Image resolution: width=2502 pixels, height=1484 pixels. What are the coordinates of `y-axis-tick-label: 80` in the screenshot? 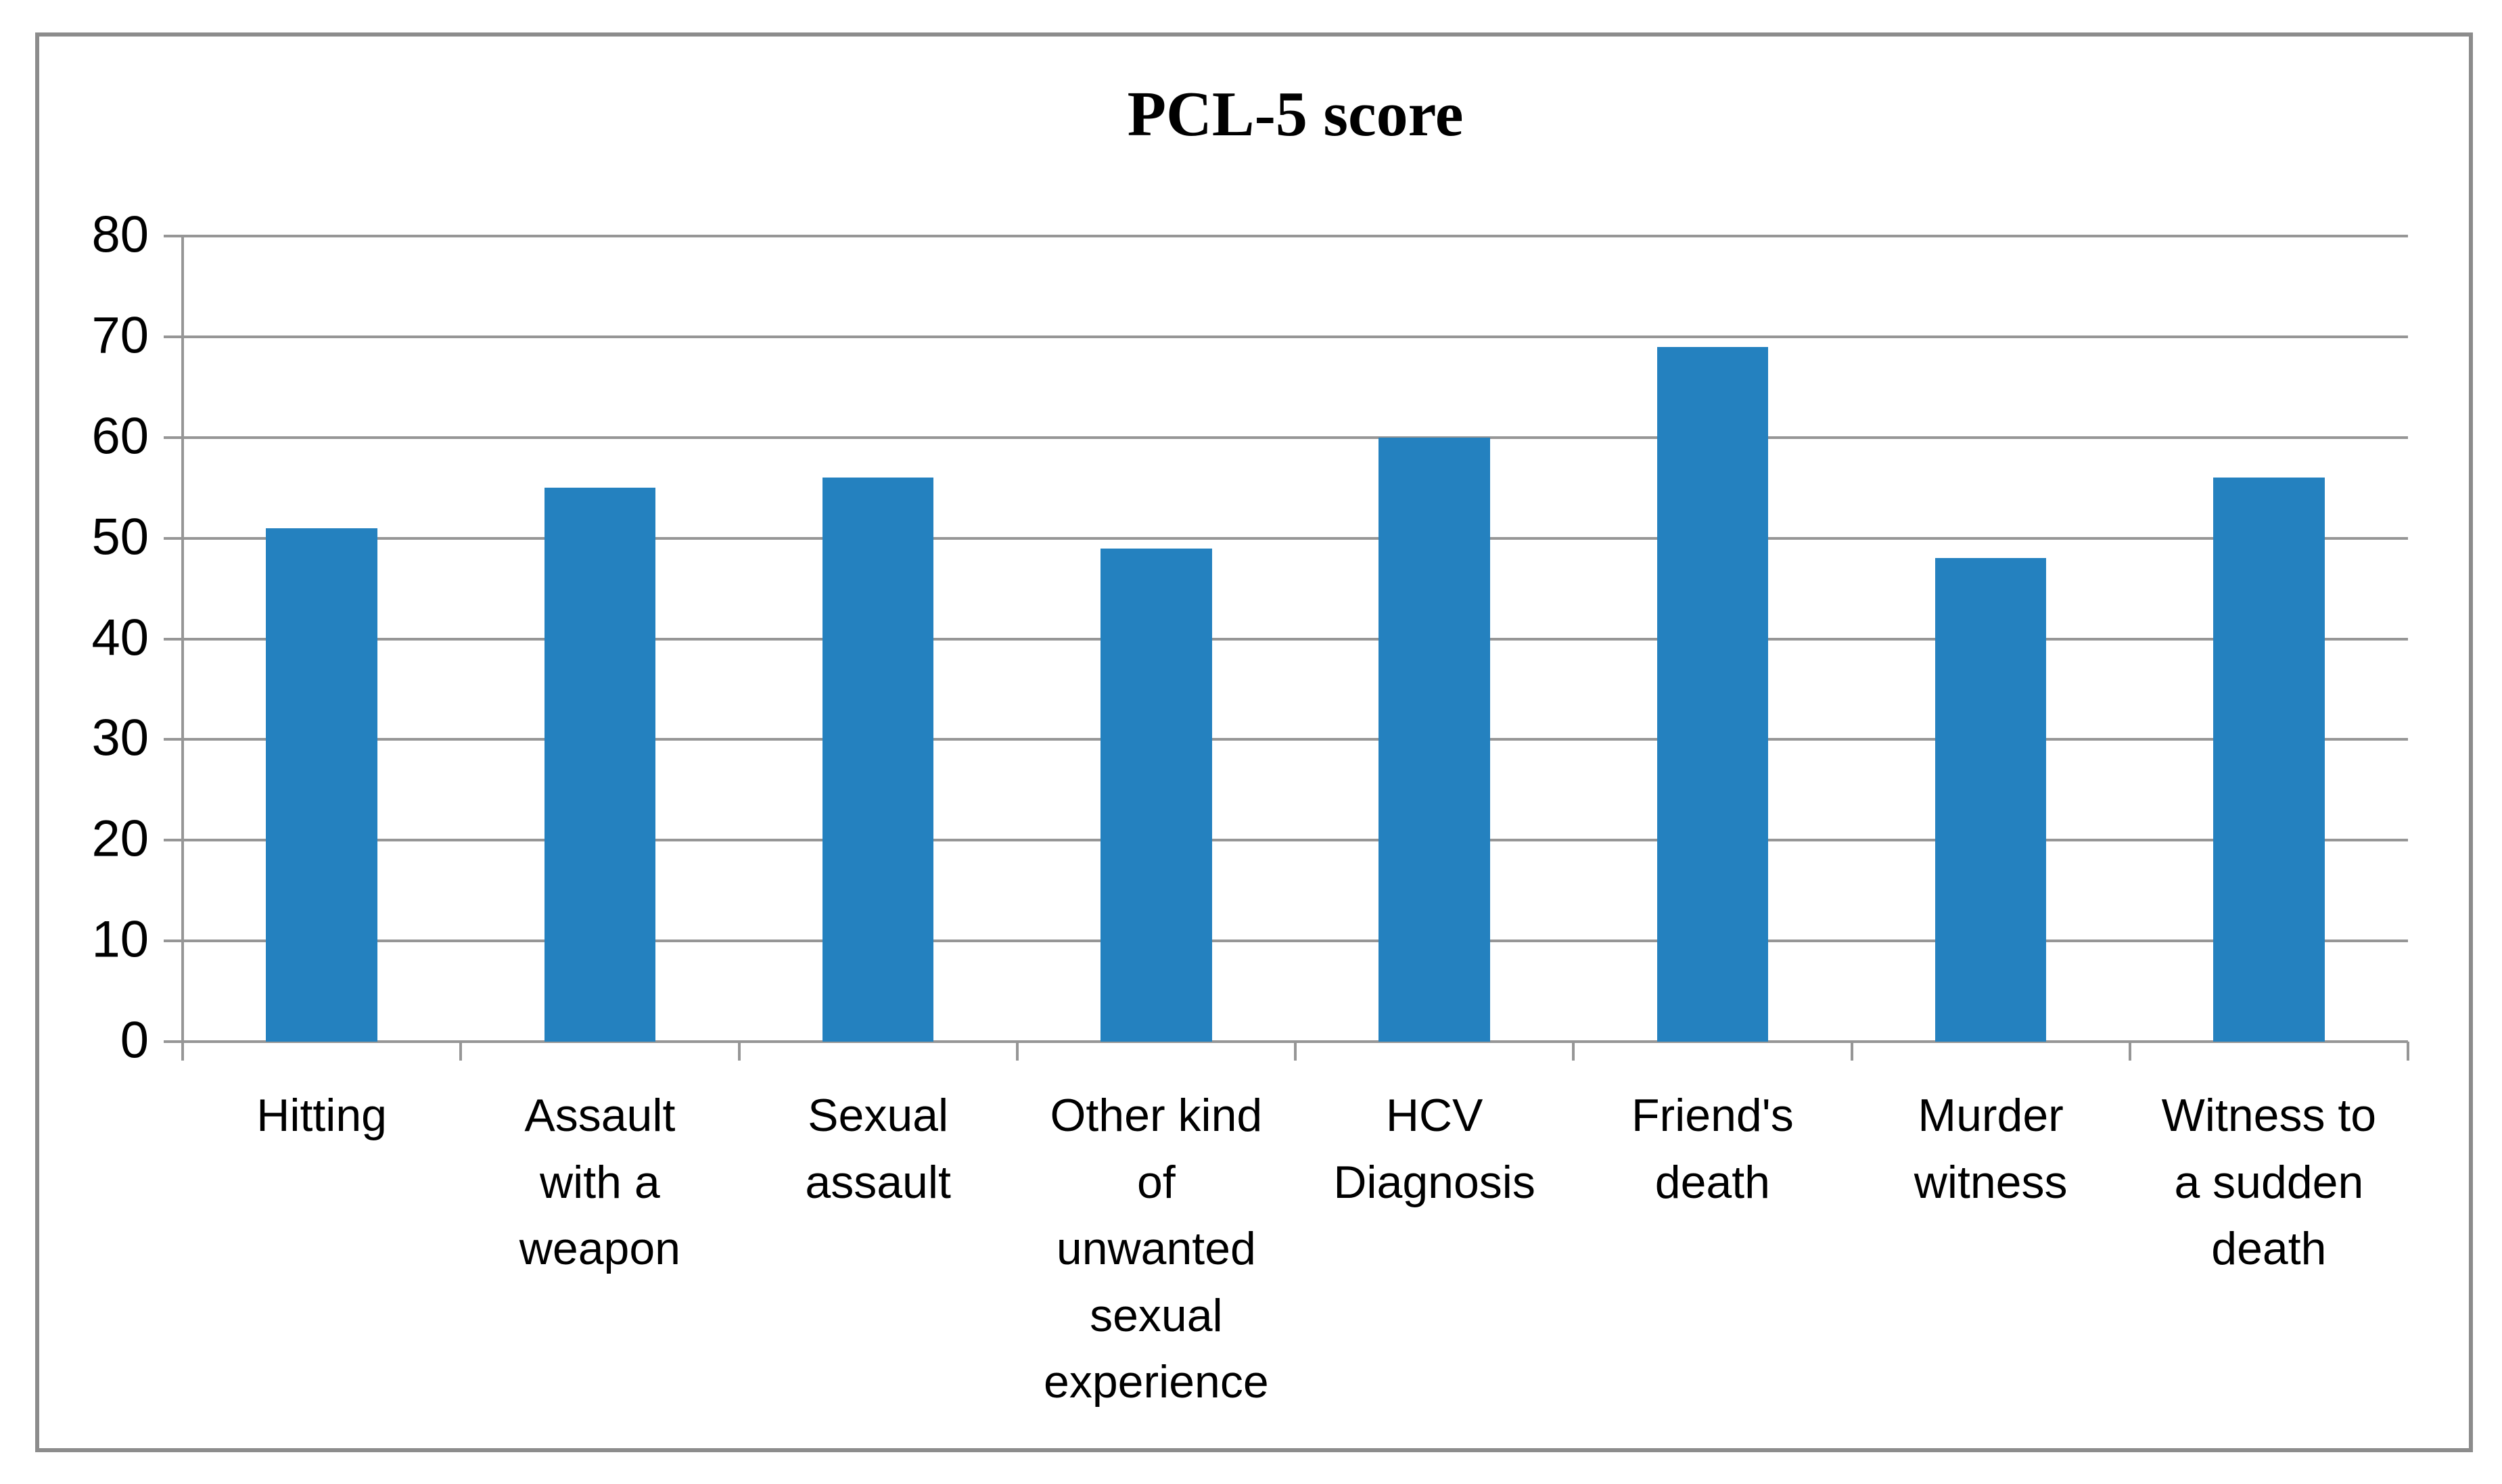 It's located at (120, 235).